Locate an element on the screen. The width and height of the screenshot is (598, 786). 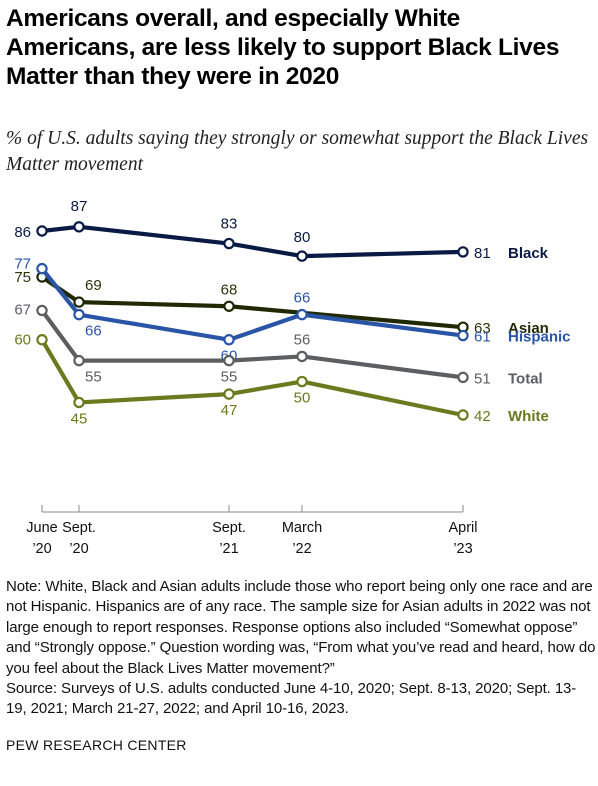
data-label-asian: 69 is located at coordinates (93, 285).